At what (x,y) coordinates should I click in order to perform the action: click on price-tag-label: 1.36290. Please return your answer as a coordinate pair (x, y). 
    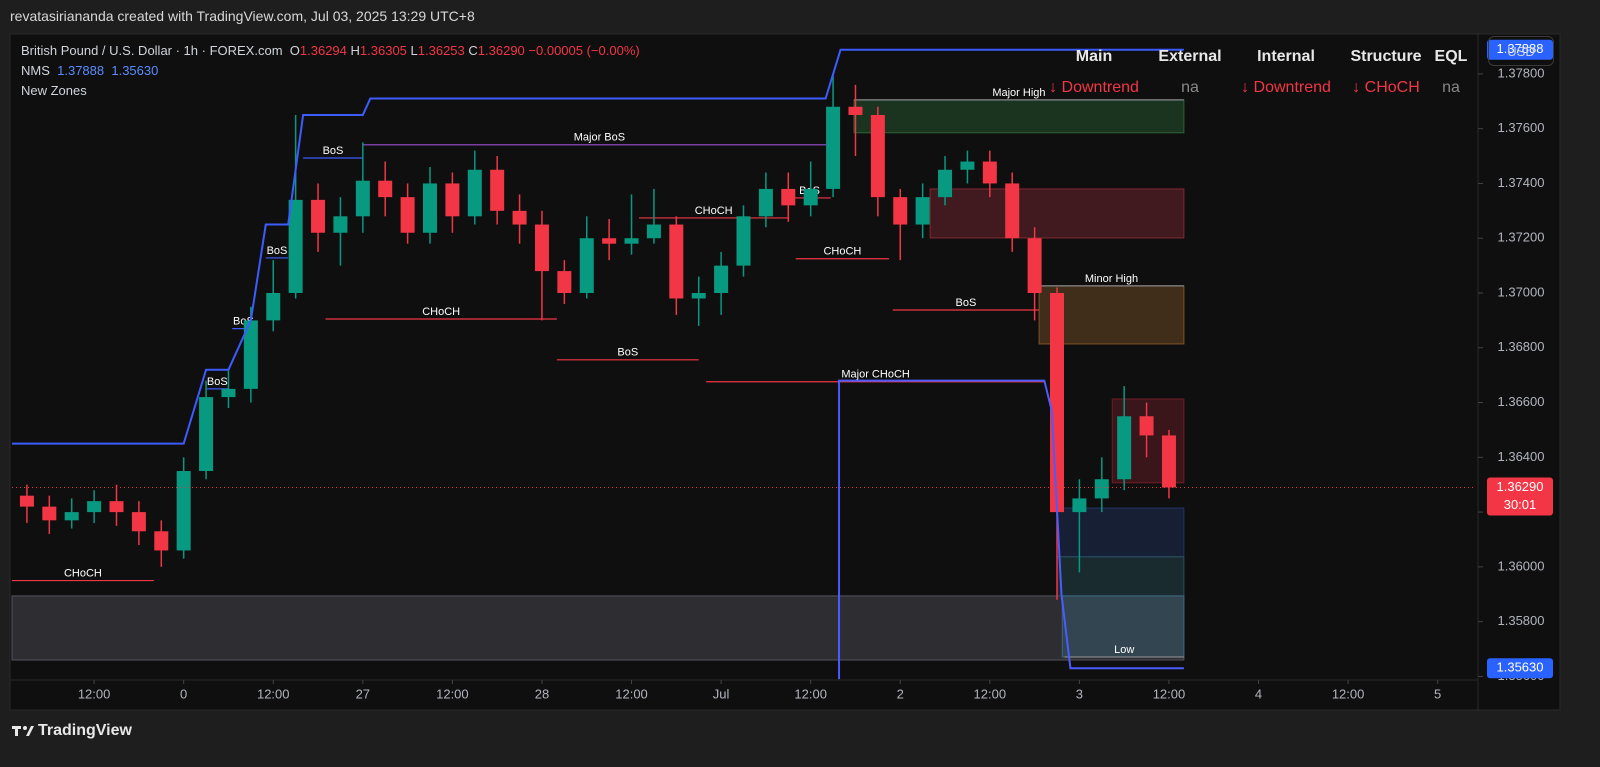
    Looking at the image, I should click on (1520, 486).